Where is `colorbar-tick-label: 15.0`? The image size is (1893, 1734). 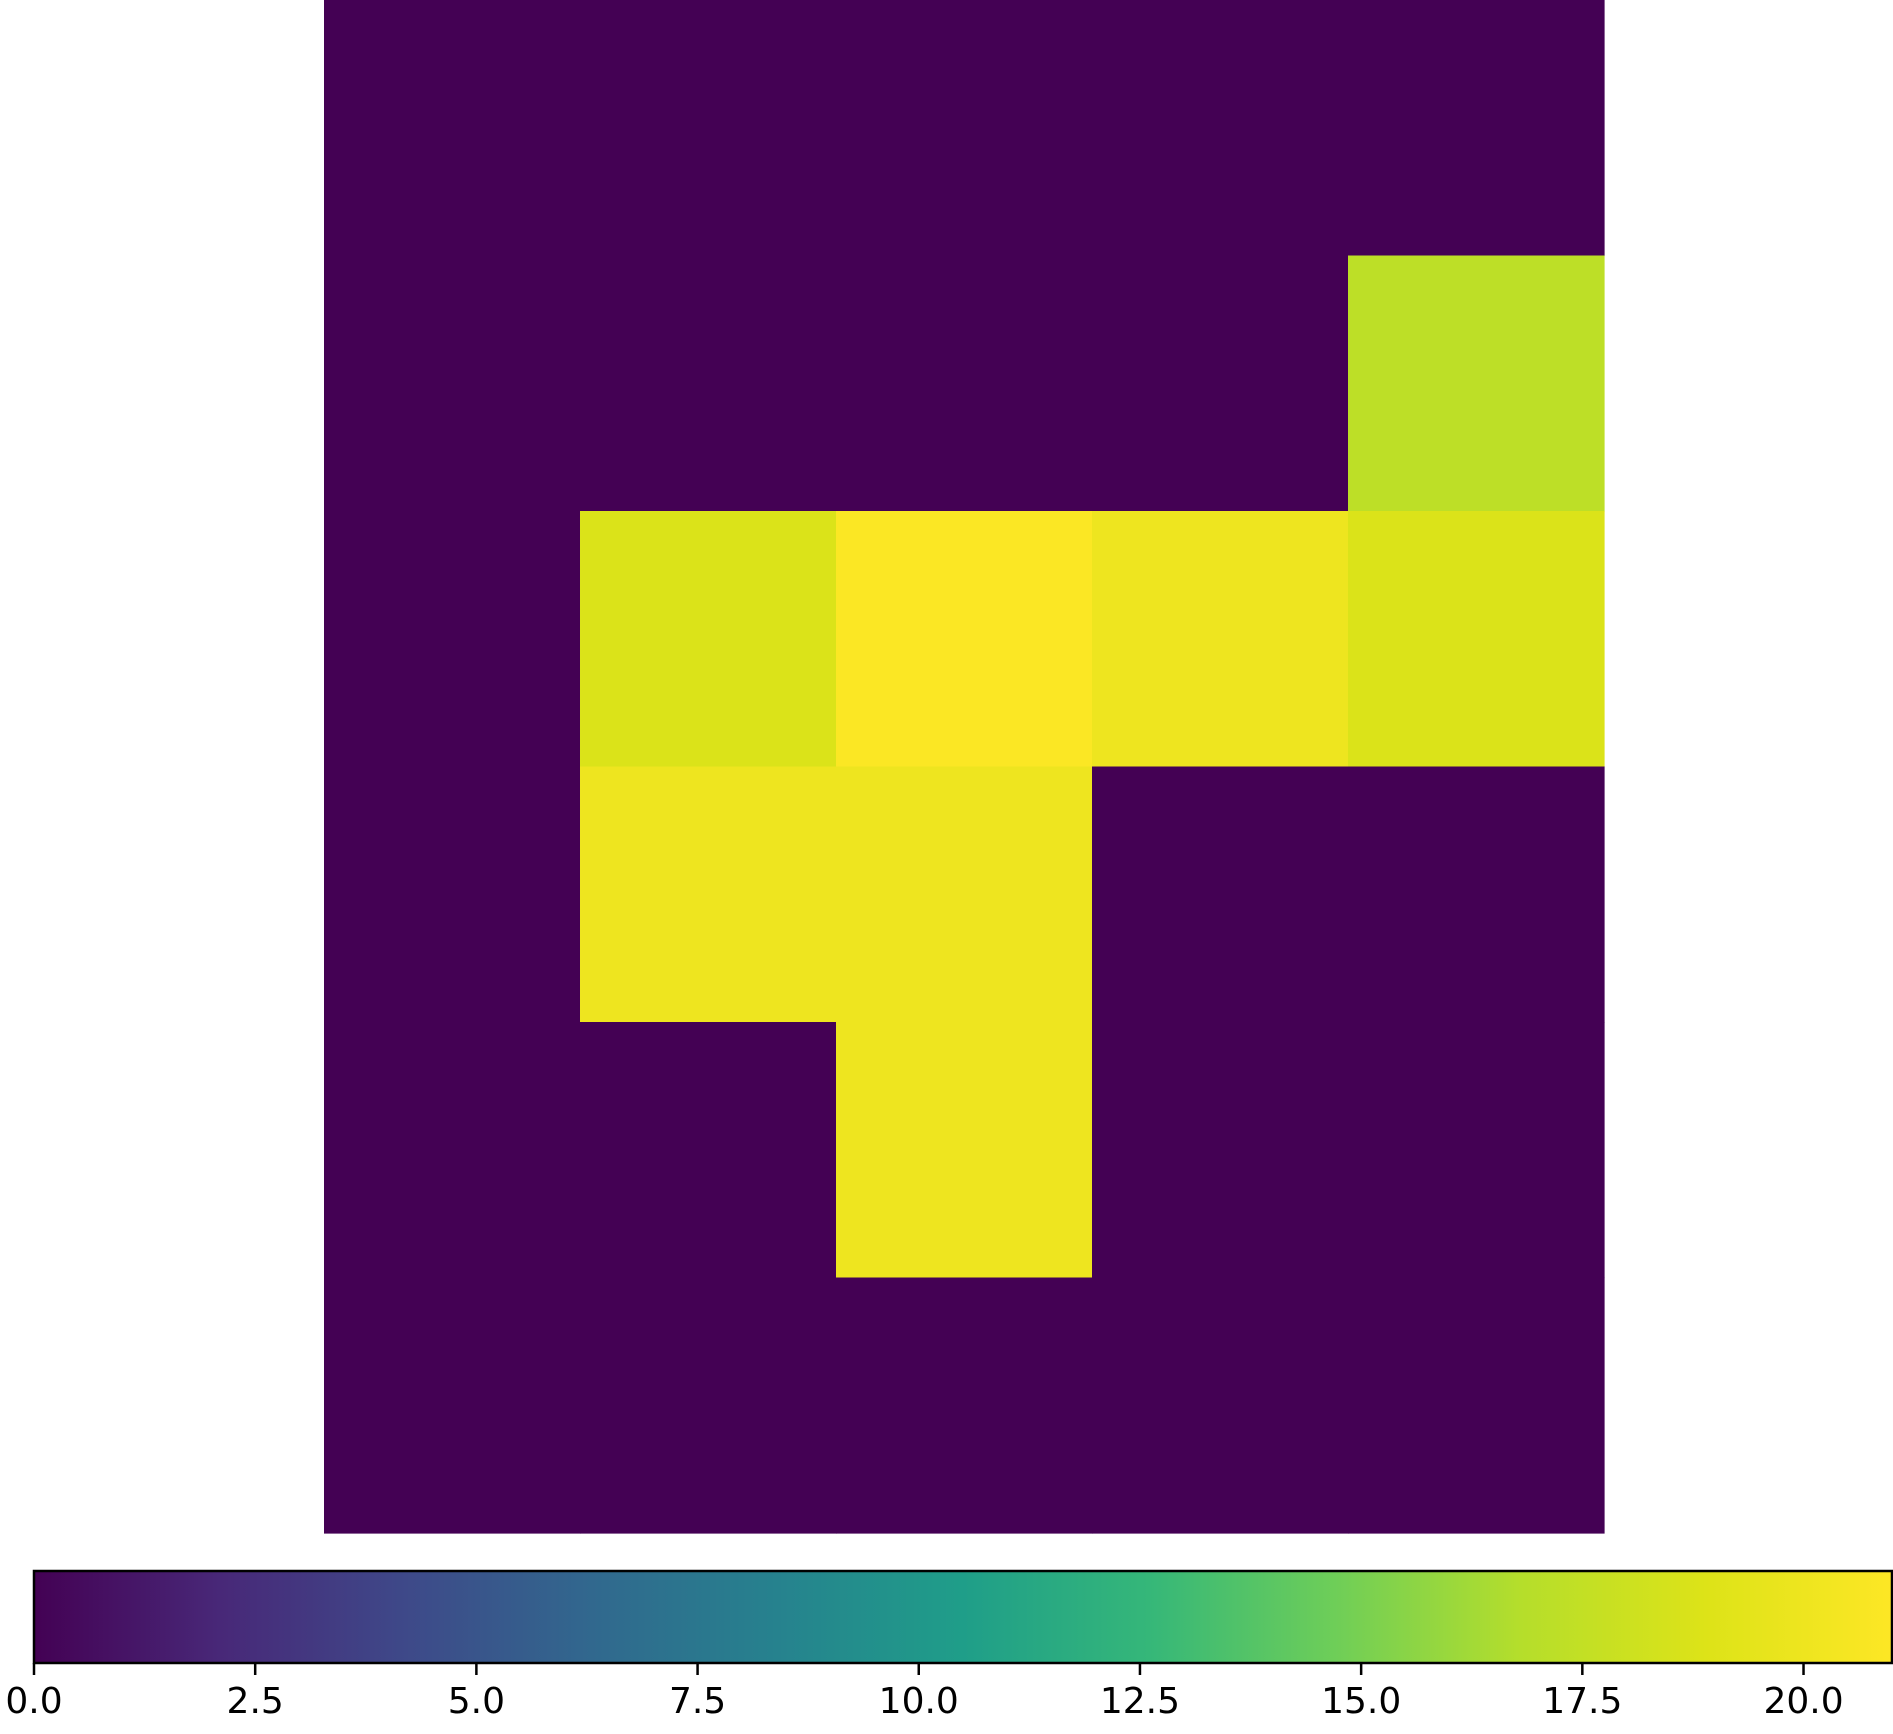 colorbar-tick-label: 15.0 is located at coordinates (1361, 1701).